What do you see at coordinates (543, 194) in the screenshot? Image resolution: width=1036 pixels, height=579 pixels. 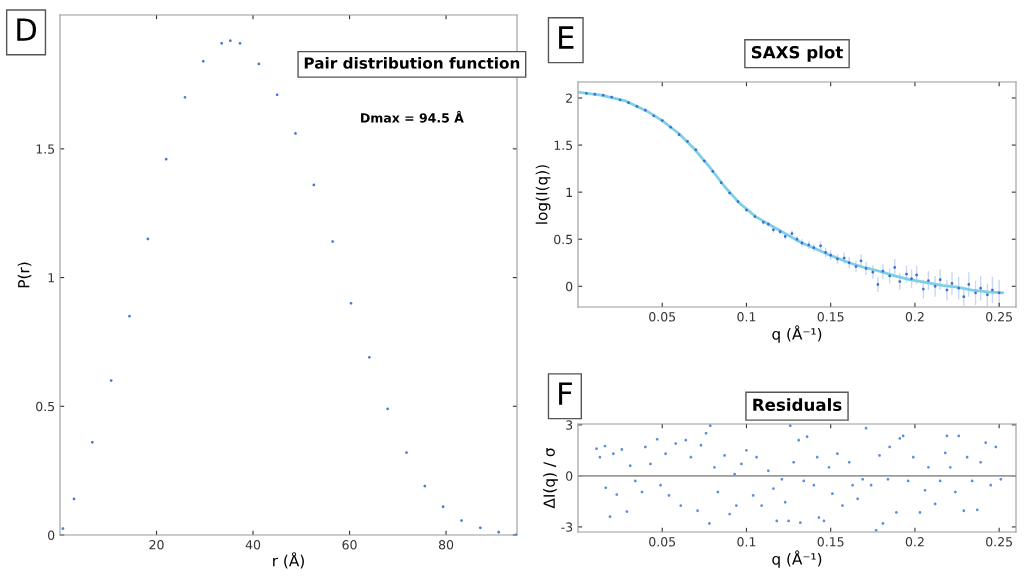 I see `y-axis-title: log(I(q))` at bounding box center [543, 194].